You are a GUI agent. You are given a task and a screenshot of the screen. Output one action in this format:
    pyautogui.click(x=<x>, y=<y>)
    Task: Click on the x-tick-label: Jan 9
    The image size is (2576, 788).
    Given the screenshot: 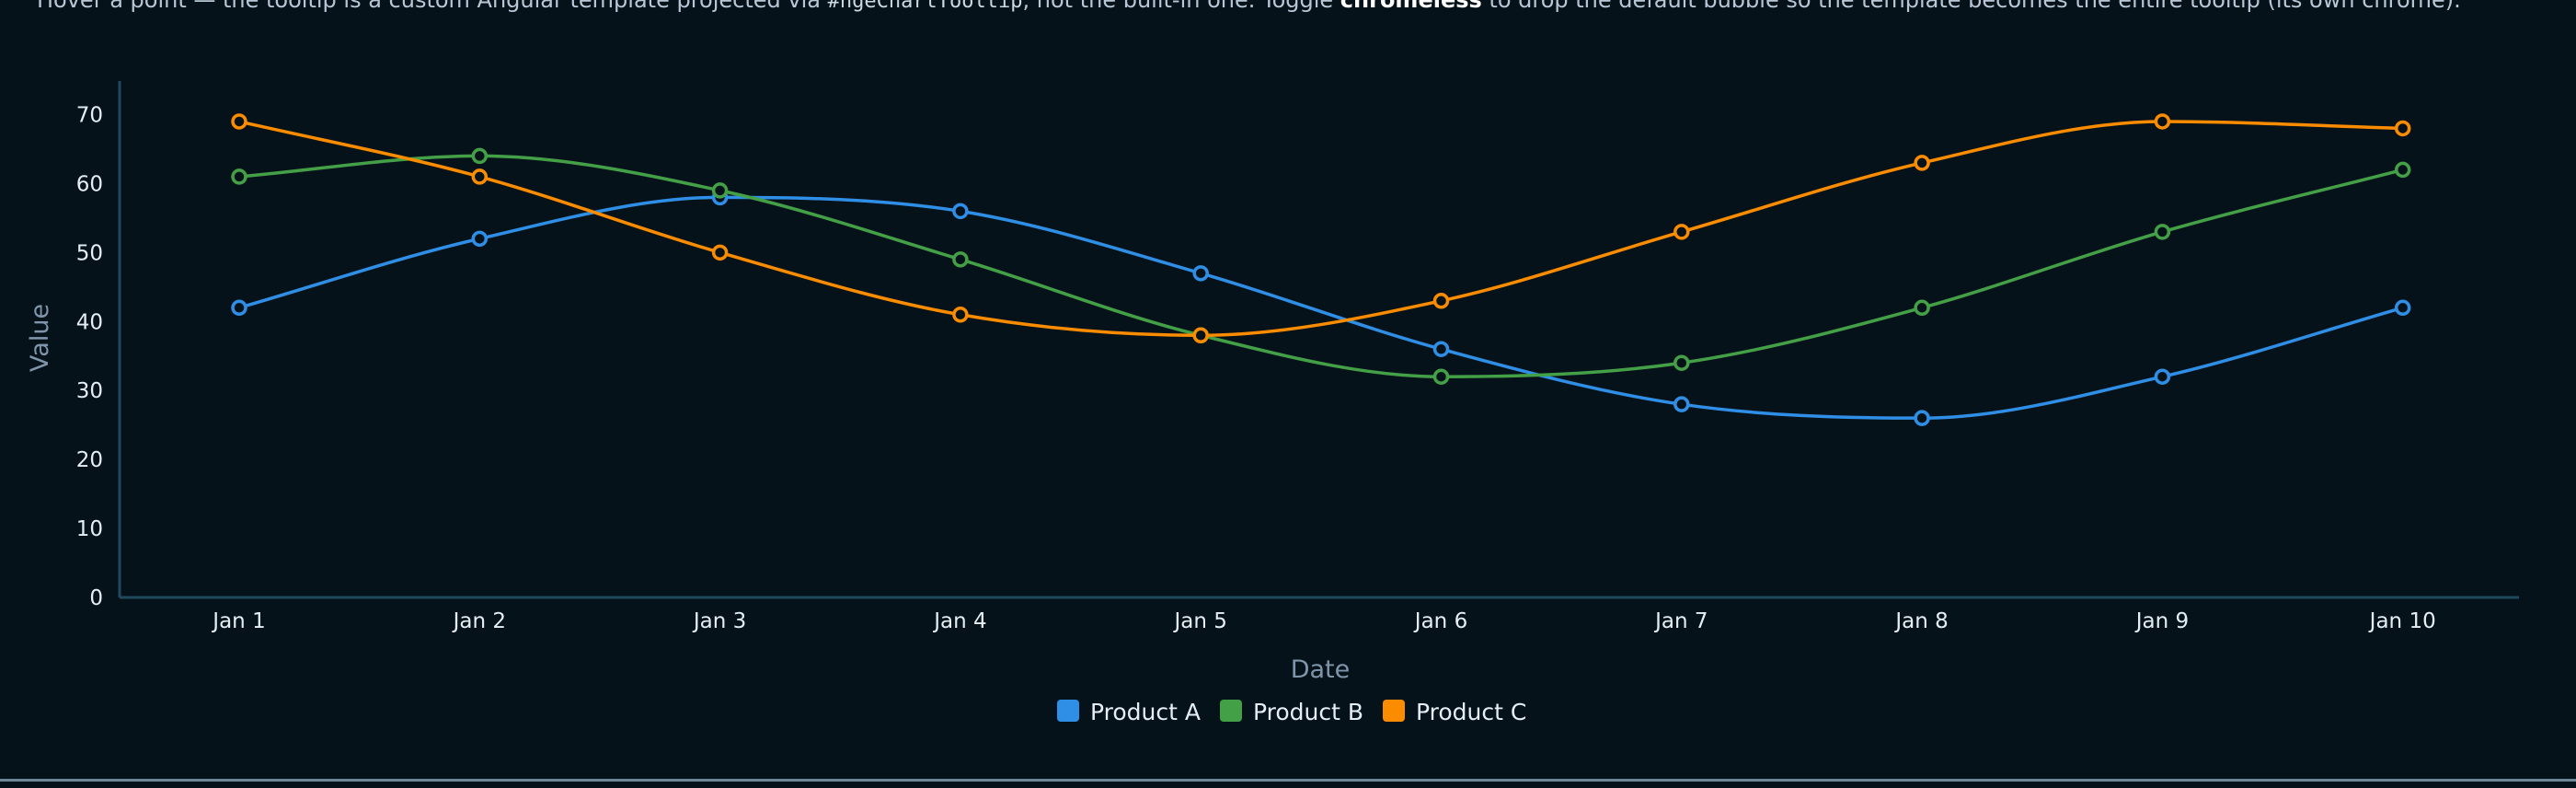 What is the action you would take?
    pyautogui.click(x=2161, y=621)
    